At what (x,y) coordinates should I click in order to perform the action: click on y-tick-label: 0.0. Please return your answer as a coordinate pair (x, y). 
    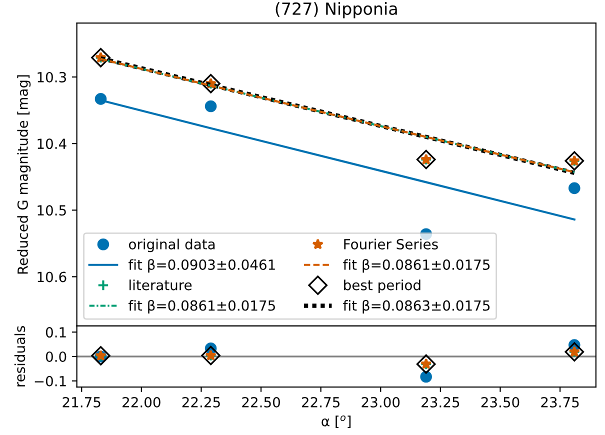
    Looking at the image, I should click on (56, 356).